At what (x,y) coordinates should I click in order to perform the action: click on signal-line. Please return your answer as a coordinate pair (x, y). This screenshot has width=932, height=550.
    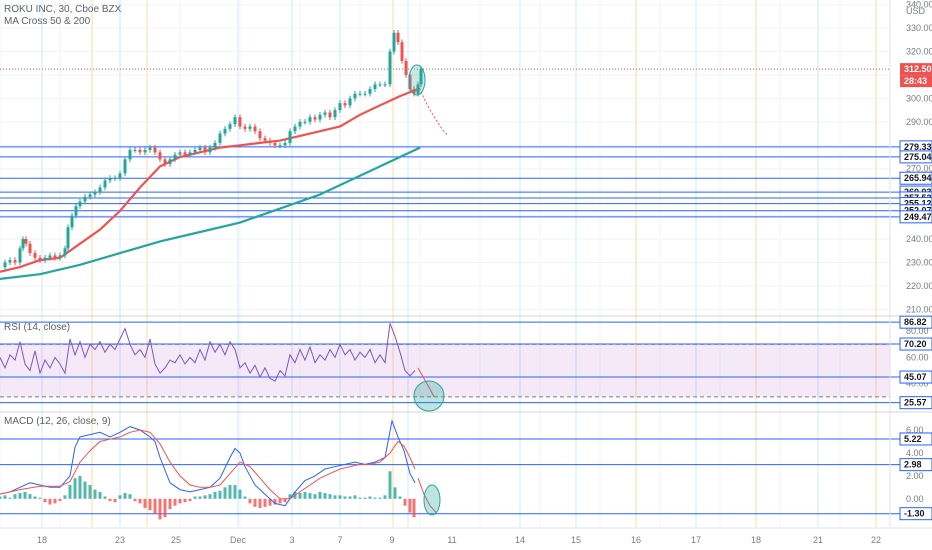
    Looking at the image, I should click on (208, 464).